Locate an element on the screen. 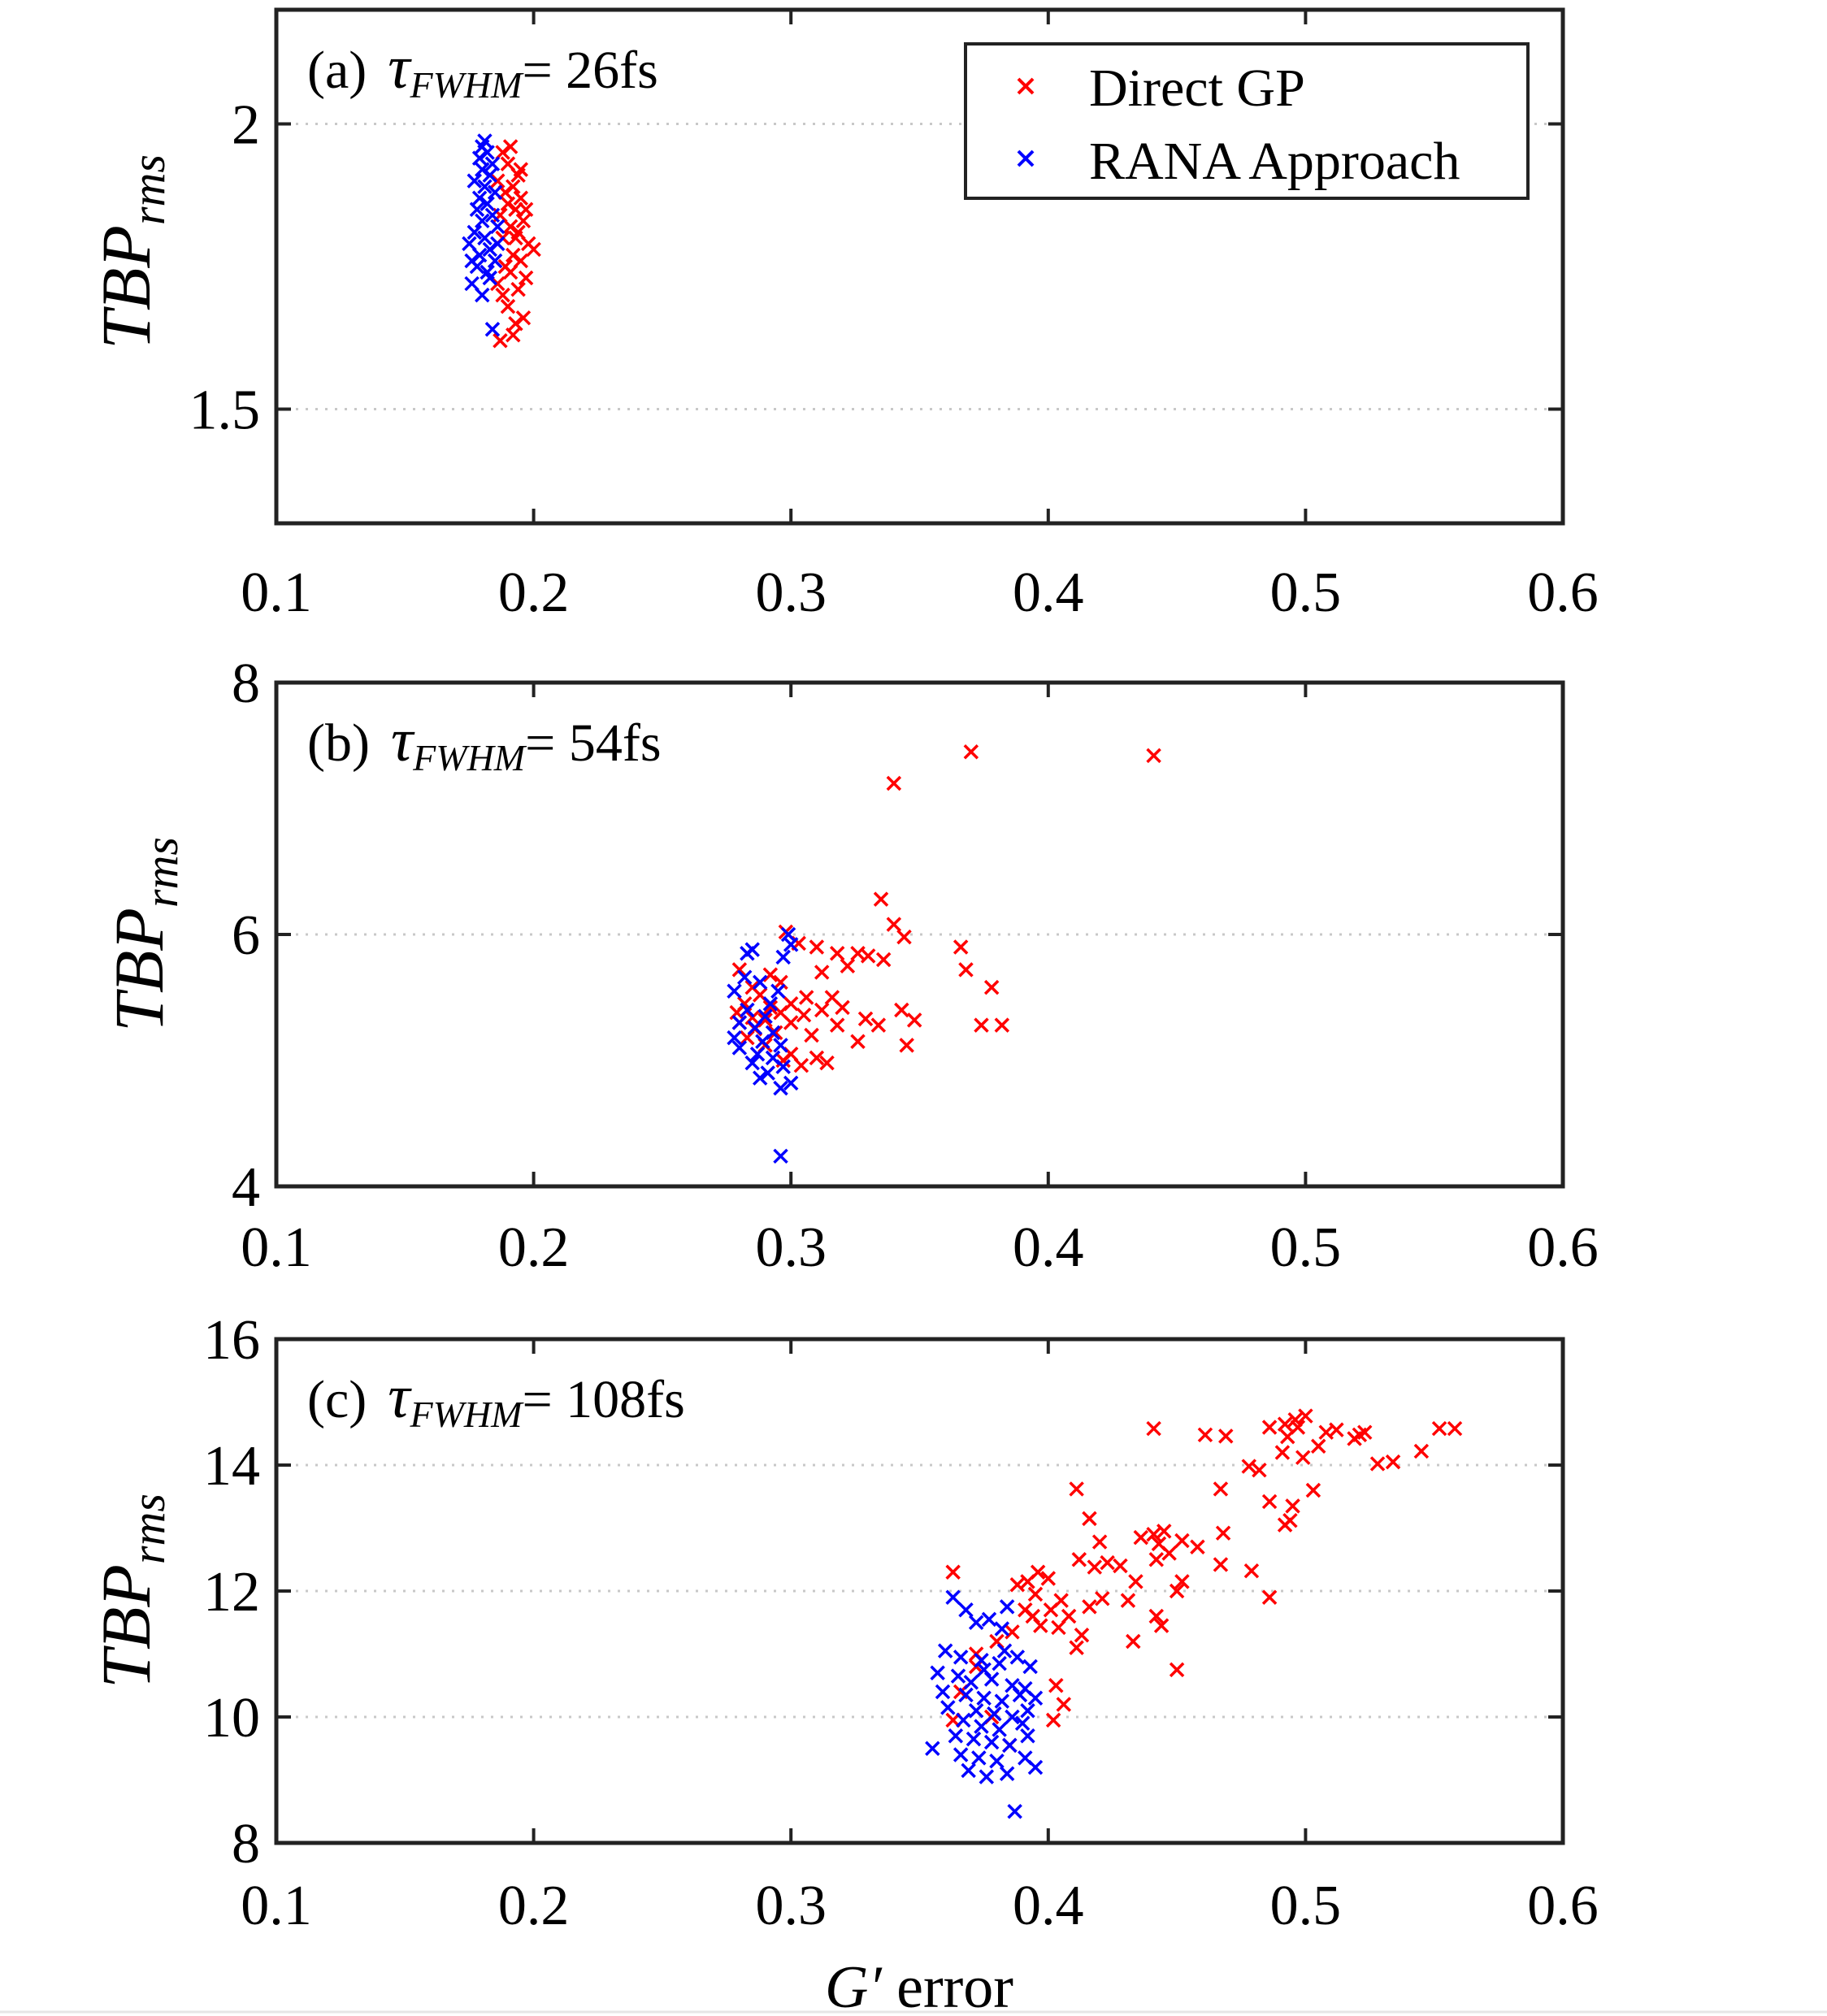  panel-a-tag: (a) is located at coordinates (337, 70).